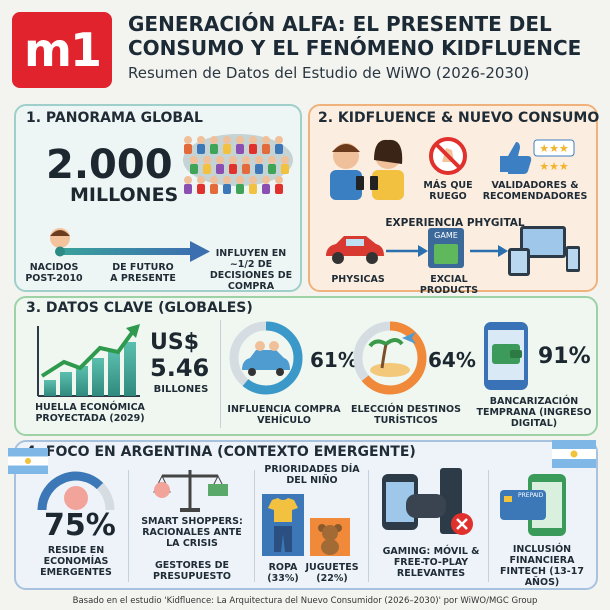 The image size is (610, 610). Describe the element at coordinates (455, 223) in the screenshot. I see `phygital-label: EXPERIENCIA PHYGITAL` at that location.